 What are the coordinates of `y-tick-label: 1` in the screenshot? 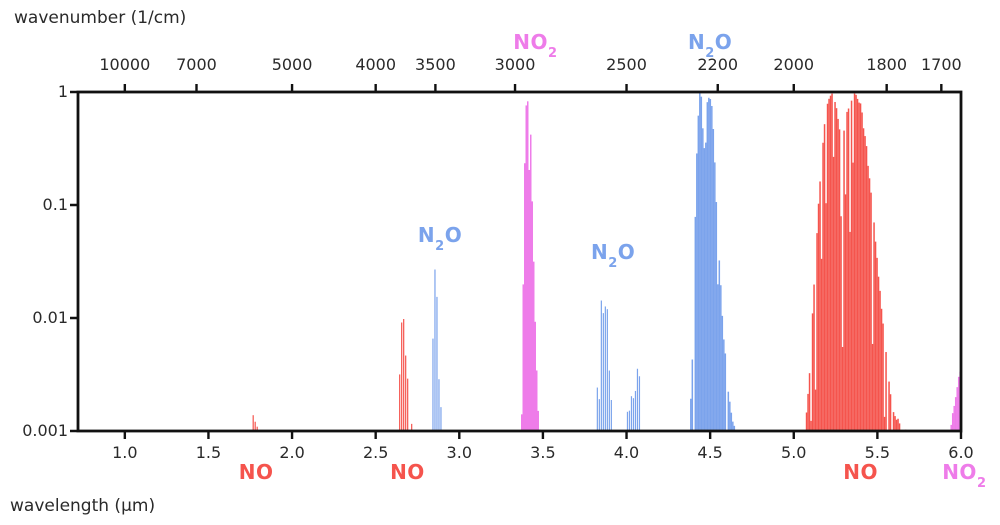 It's located at (62, 91).